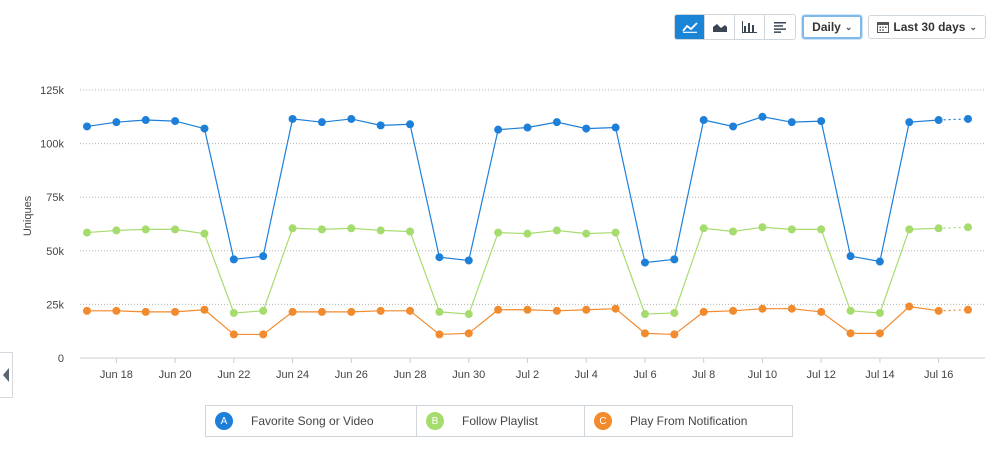 The width and height of the screenshot is (1000, 455). What do you see at coordinates (501, 421) in the screenshot?
I see `legend-item-follow-playlist: B Follow Playlist` at bounding box center [501, 421].